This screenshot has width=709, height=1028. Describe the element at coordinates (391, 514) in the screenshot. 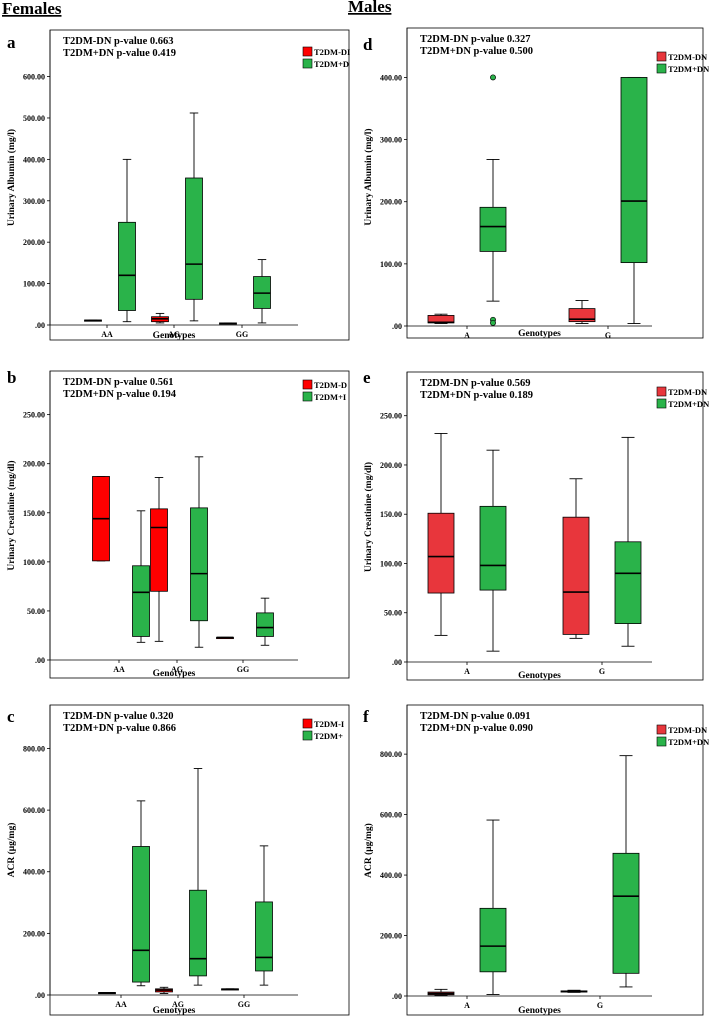

I see `y-tick-label: 150.00` at that location.